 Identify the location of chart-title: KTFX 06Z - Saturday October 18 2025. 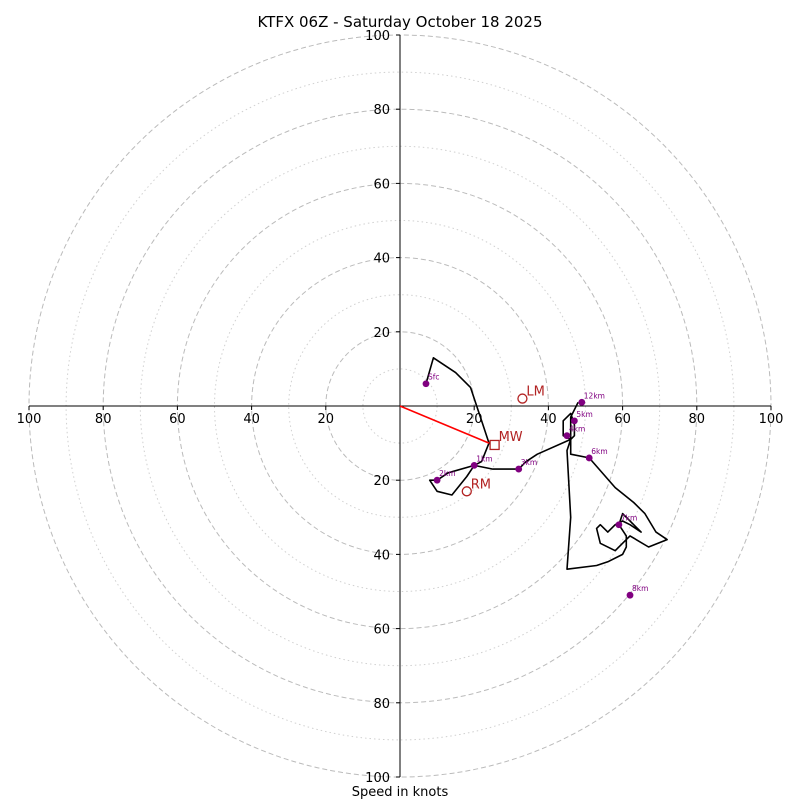
(399, 22).